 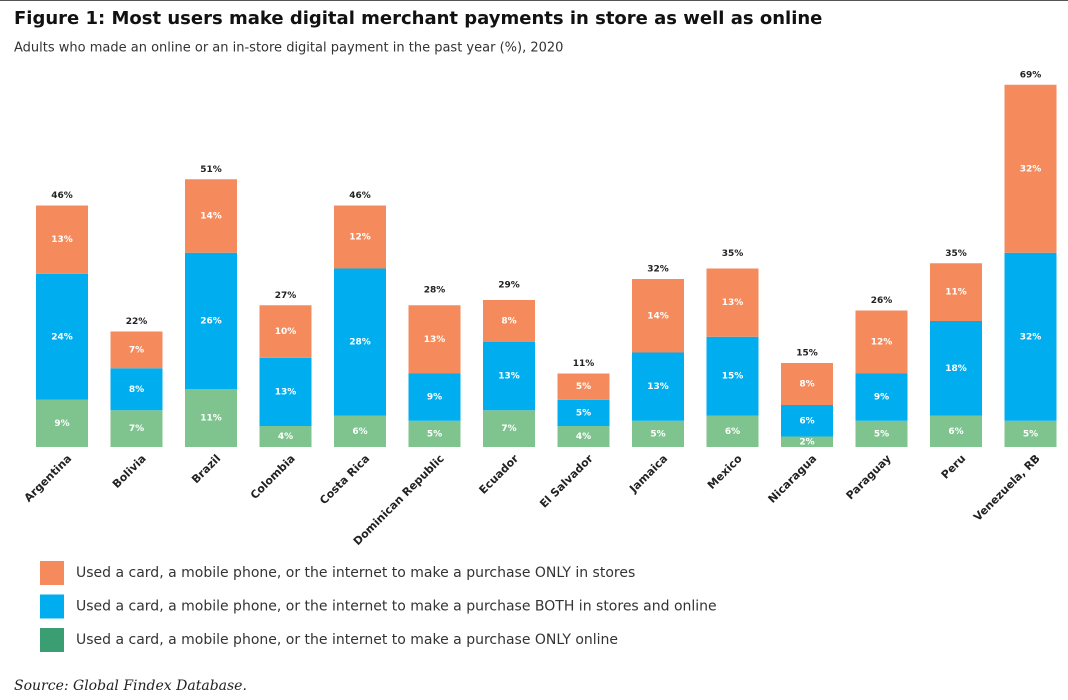 I want to click on x-tick-label: Paraguay, so click(x=869, y=477).